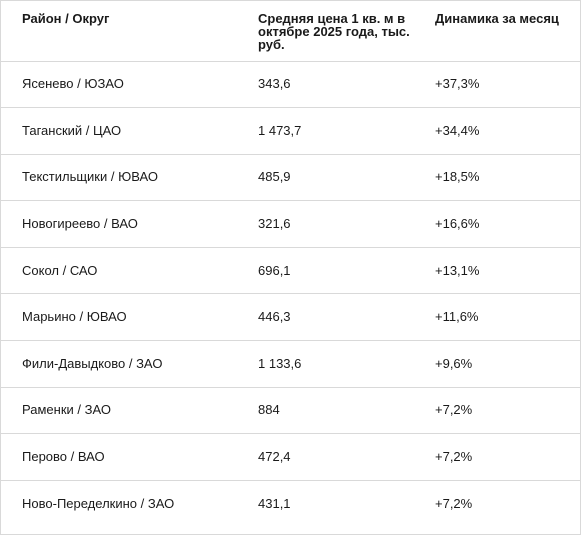 This screenshot has height=535, width=581. What do you see at coordinates (325, 457) in the screenshot?
I see `cell-price: 472,4` at bounding box center [325, 457].